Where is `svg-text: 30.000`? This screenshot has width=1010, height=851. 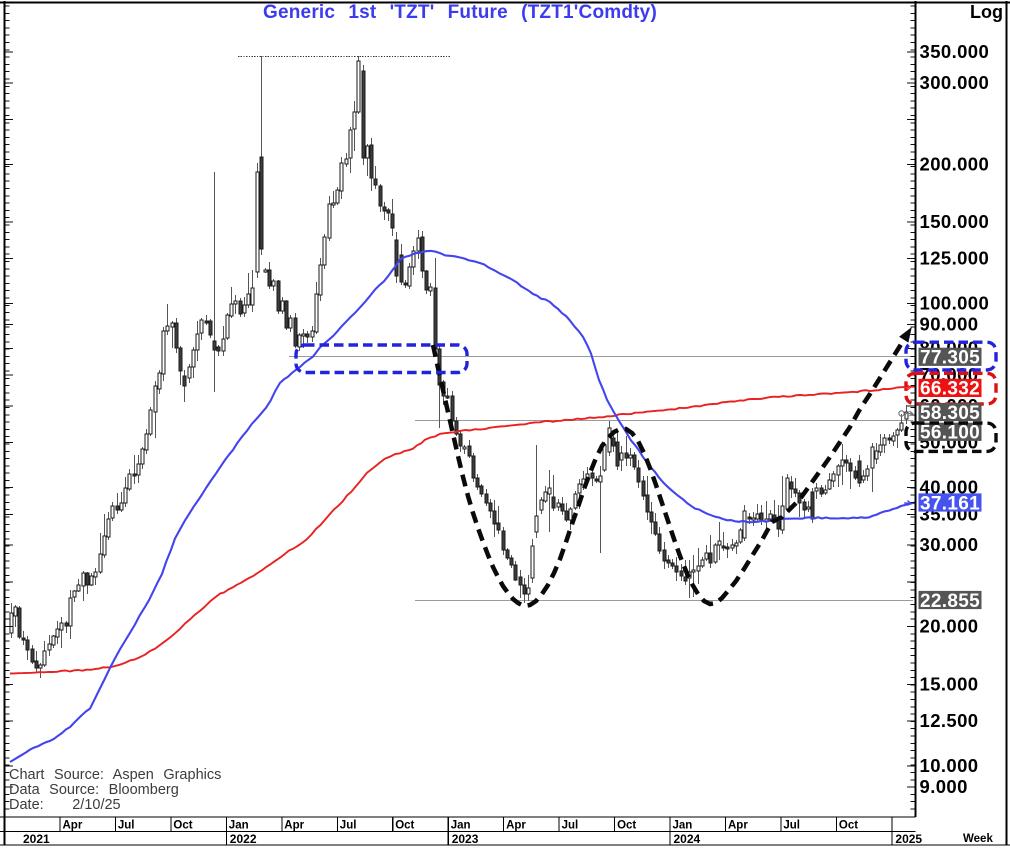
svg-text: 30.000 is located at coordinates (949, 544).